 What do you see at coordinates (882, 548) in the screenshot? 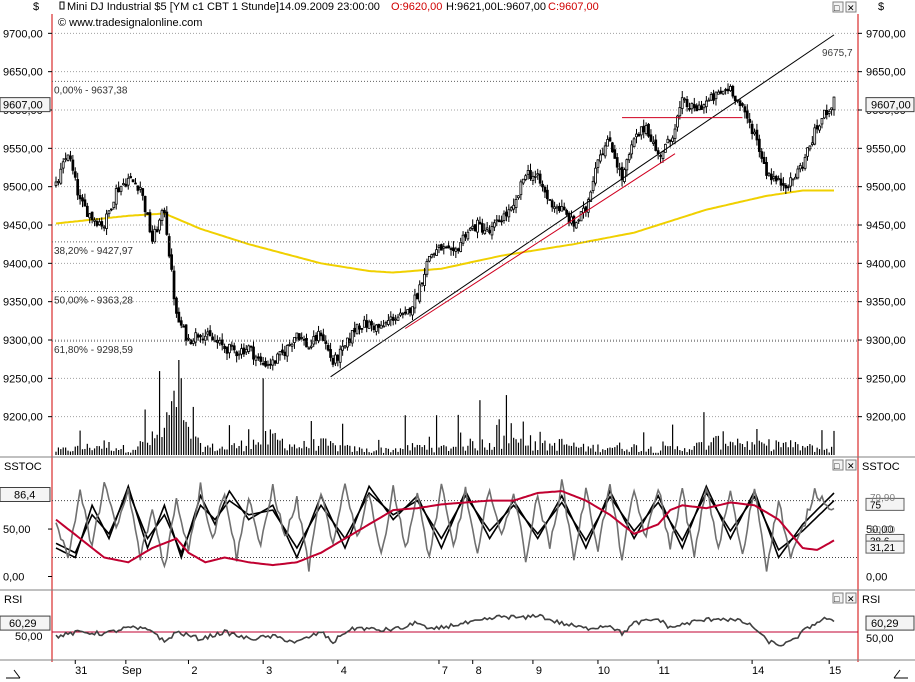
I see `sstoc-value-label-right: 31,21` at bounding box center [882, 548].